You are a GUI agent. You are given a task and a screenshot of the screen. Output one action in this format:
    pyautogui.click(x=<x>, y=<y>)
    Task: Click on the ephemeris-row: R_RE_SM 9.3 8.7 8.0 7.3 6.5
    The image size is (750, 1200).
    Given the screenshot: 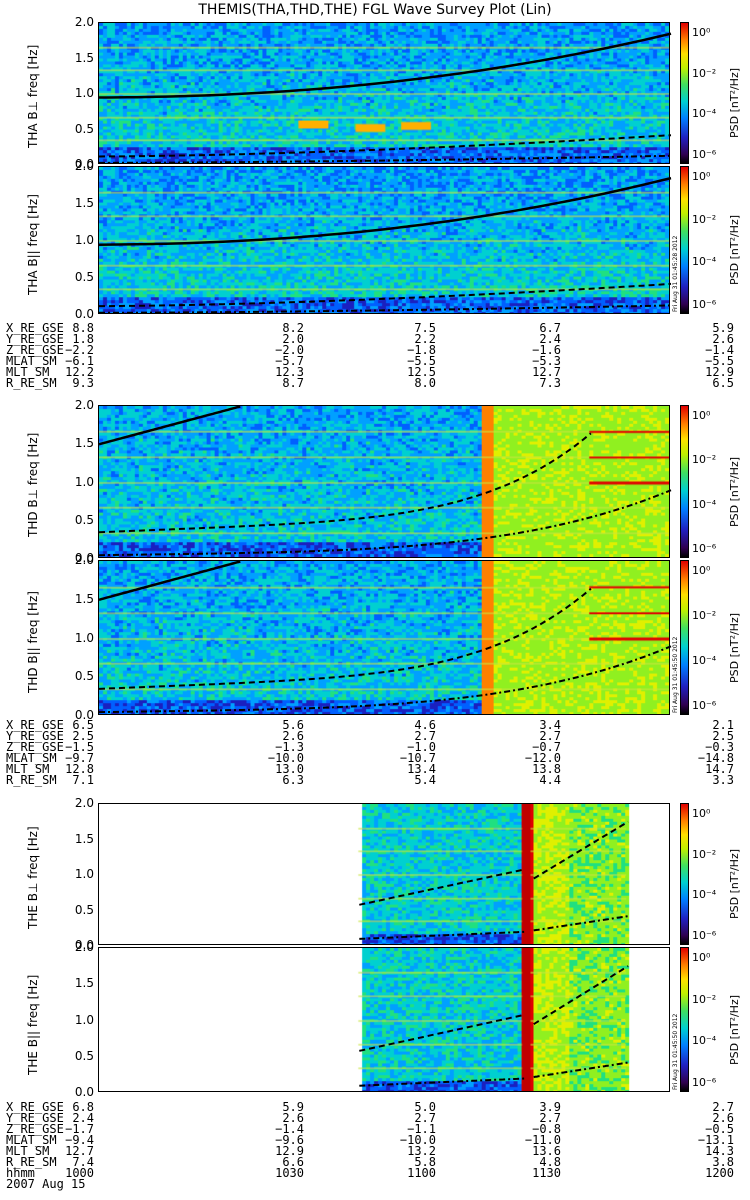 What is the action you would take?
    pyautogui.click(x=376, y=383)
    